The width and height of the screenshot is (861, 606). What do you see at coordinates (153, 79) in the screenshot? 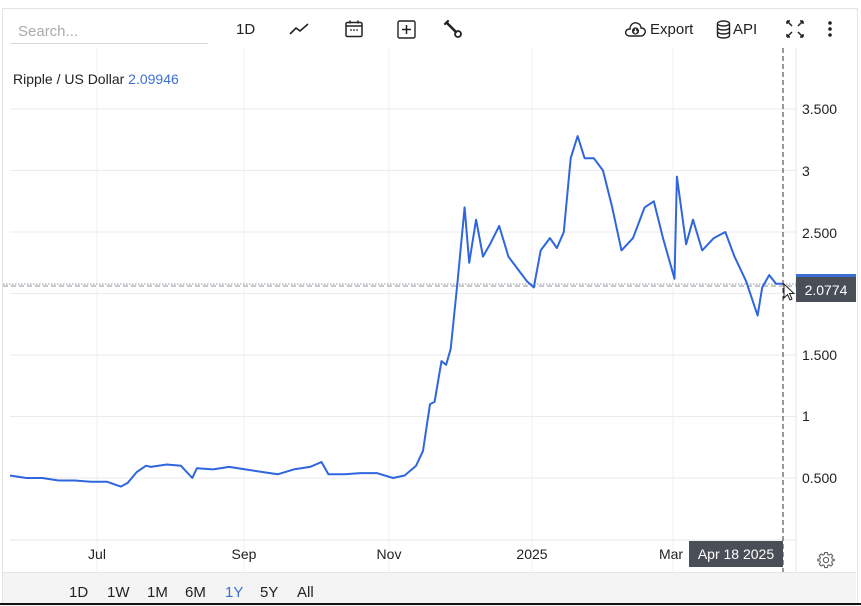
I see `last-price-value: 2.09946` at bounding box center [153, 79].